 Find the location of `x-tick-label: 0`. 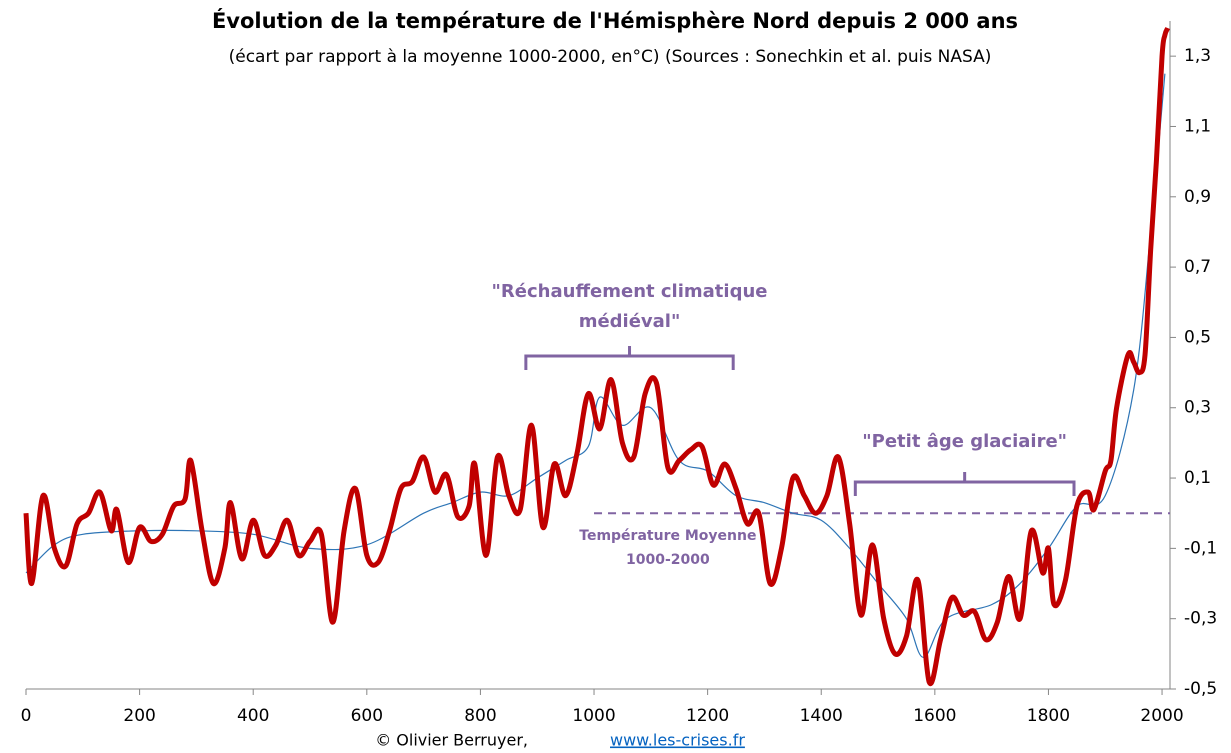

x-tick-label: 0 is located at coordinates (26, 716).